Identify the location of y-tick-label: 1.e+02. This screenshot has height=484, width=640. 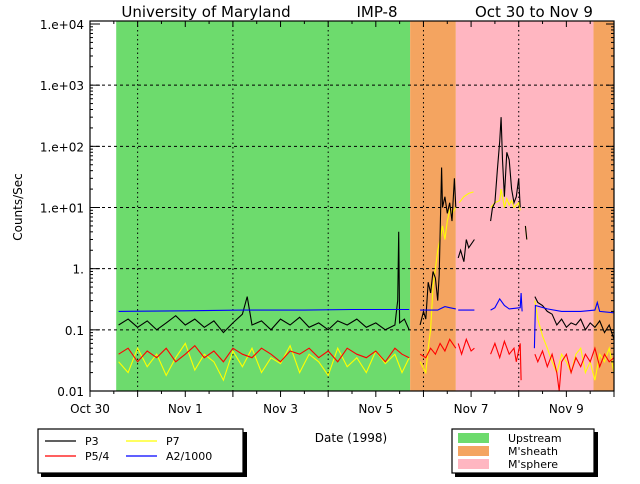
(62, 147).